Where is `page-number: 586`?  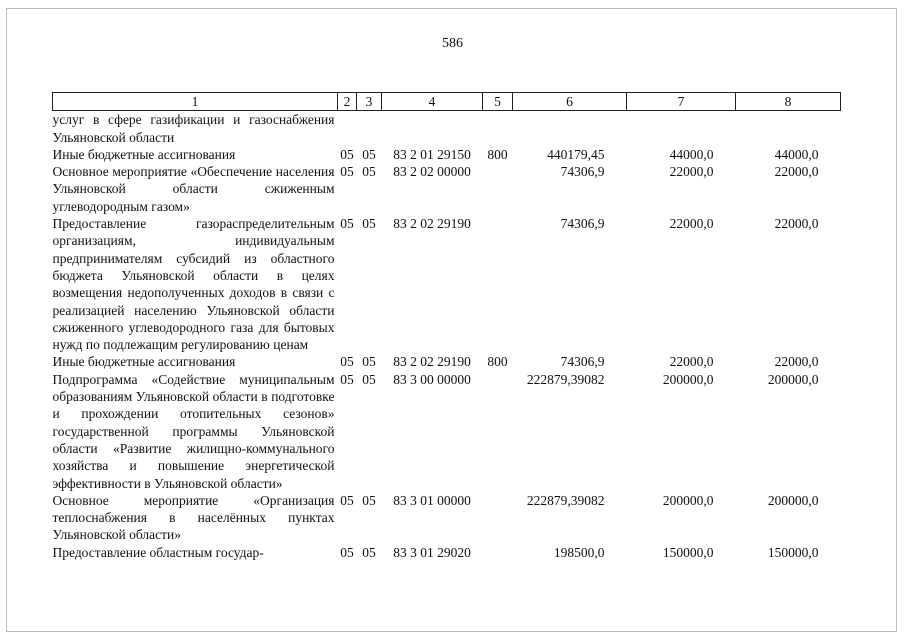 page-number: 586 is located at coordinates (452, 43).